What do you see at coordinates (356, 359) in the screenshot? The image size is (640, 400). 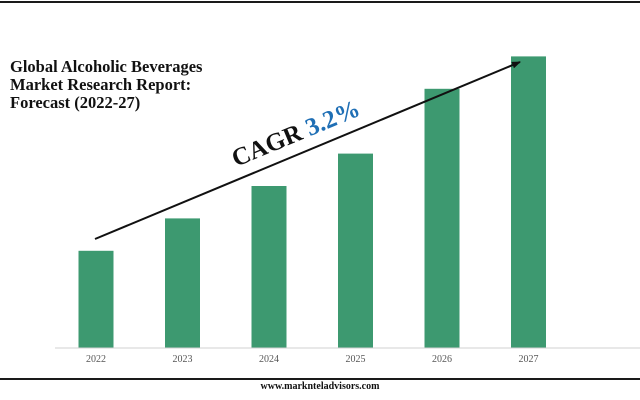 I see `tick-label-2025: 2025` at bounding box center [356, 359].